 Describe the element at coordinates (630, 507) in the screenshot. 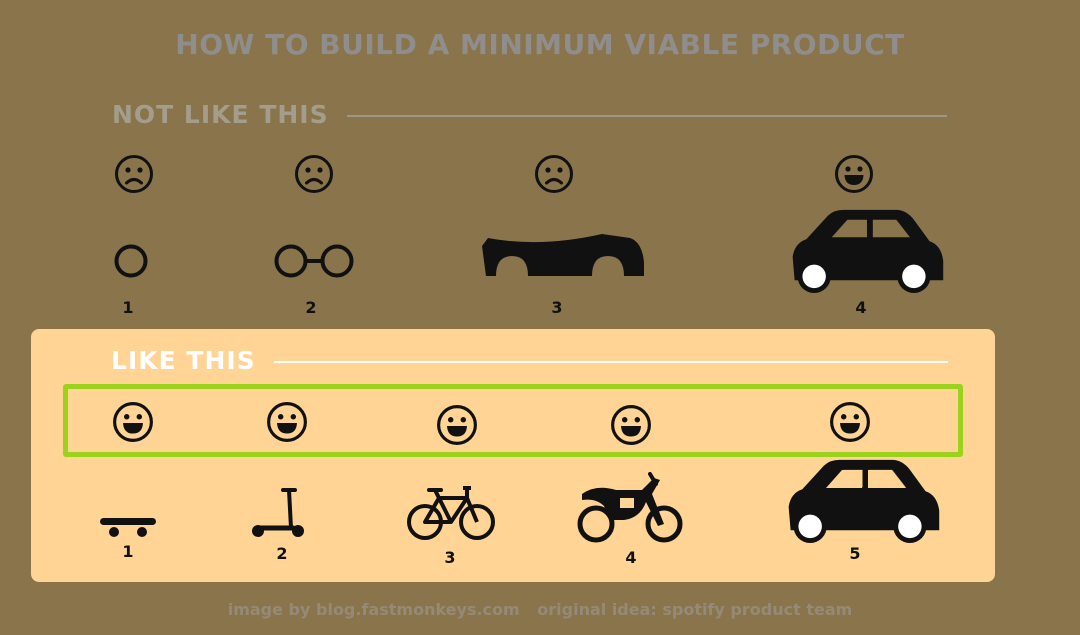

I see `motorcycle-icon` at that location.